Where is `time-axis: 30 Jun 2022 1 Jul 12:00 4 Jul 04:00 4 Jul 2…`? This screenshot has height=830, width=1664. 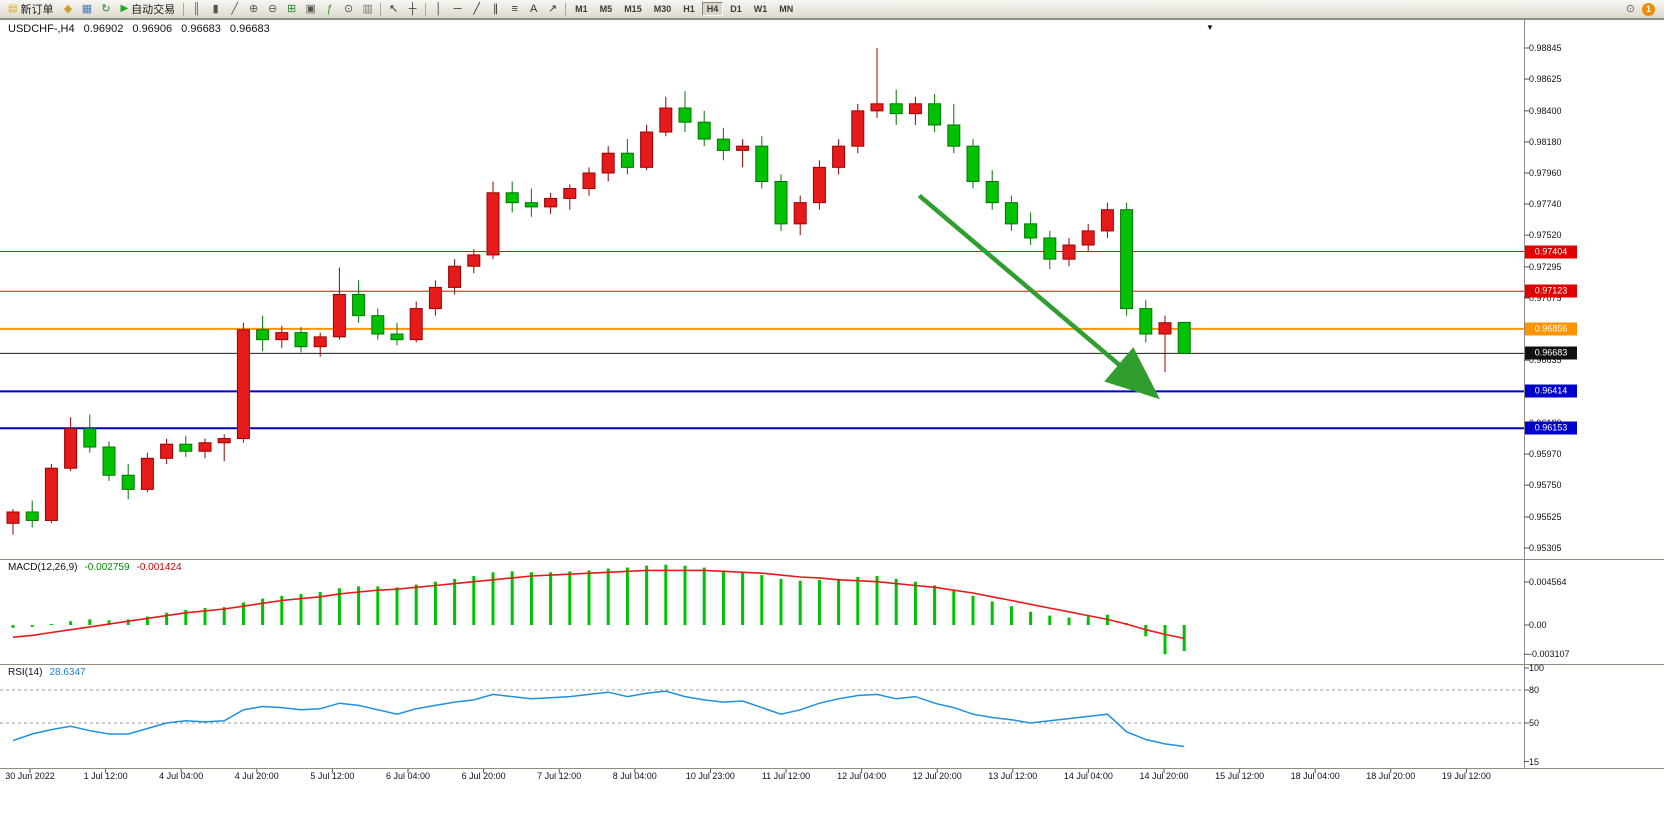
time-axis: 30 Jun 2022 1 Jul 12:00 4 Jul 04:00 4 Jul 2… is located at coordinates (762, 778).